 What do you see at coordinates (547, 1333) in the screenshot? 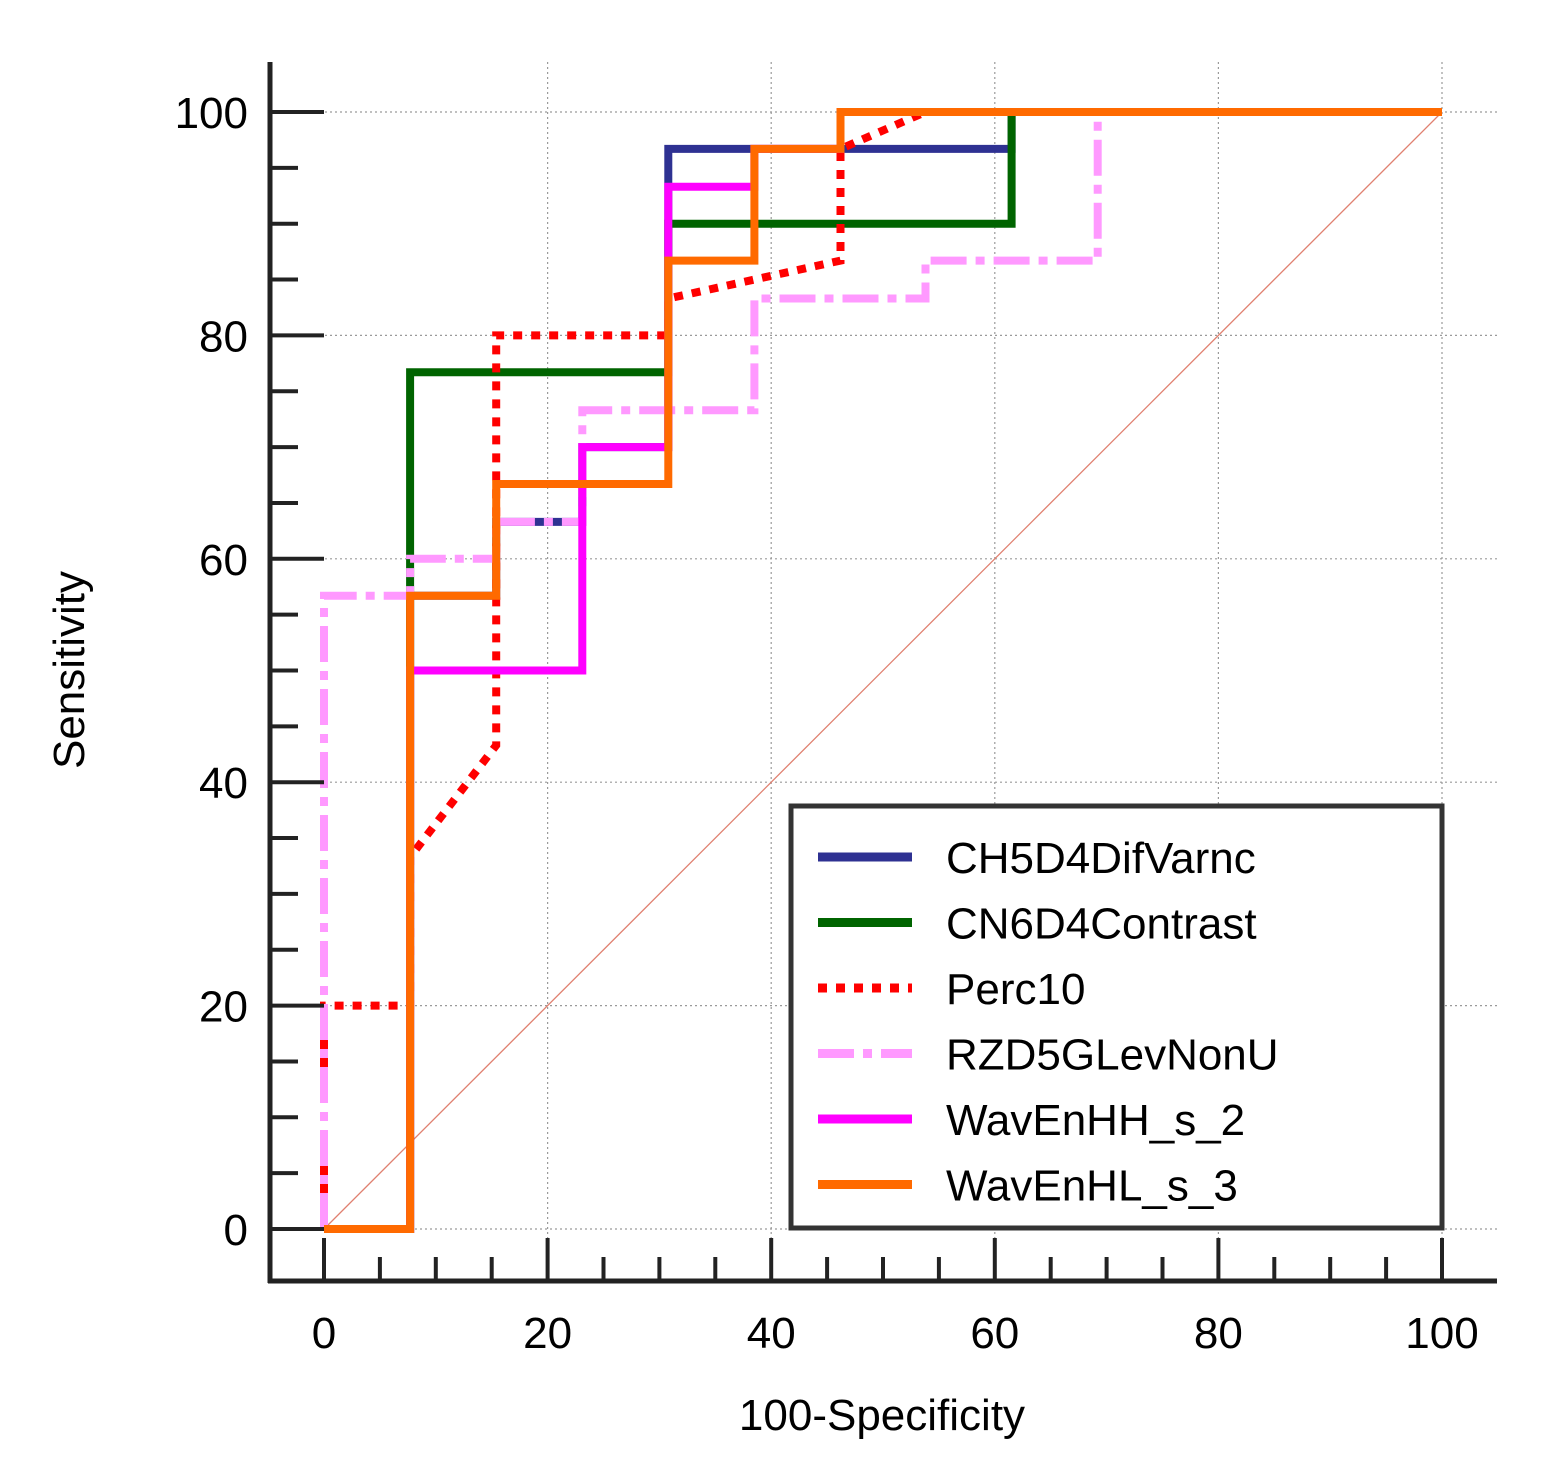
I see `x-tick-label: 20` at bounding box center [547, 1333].